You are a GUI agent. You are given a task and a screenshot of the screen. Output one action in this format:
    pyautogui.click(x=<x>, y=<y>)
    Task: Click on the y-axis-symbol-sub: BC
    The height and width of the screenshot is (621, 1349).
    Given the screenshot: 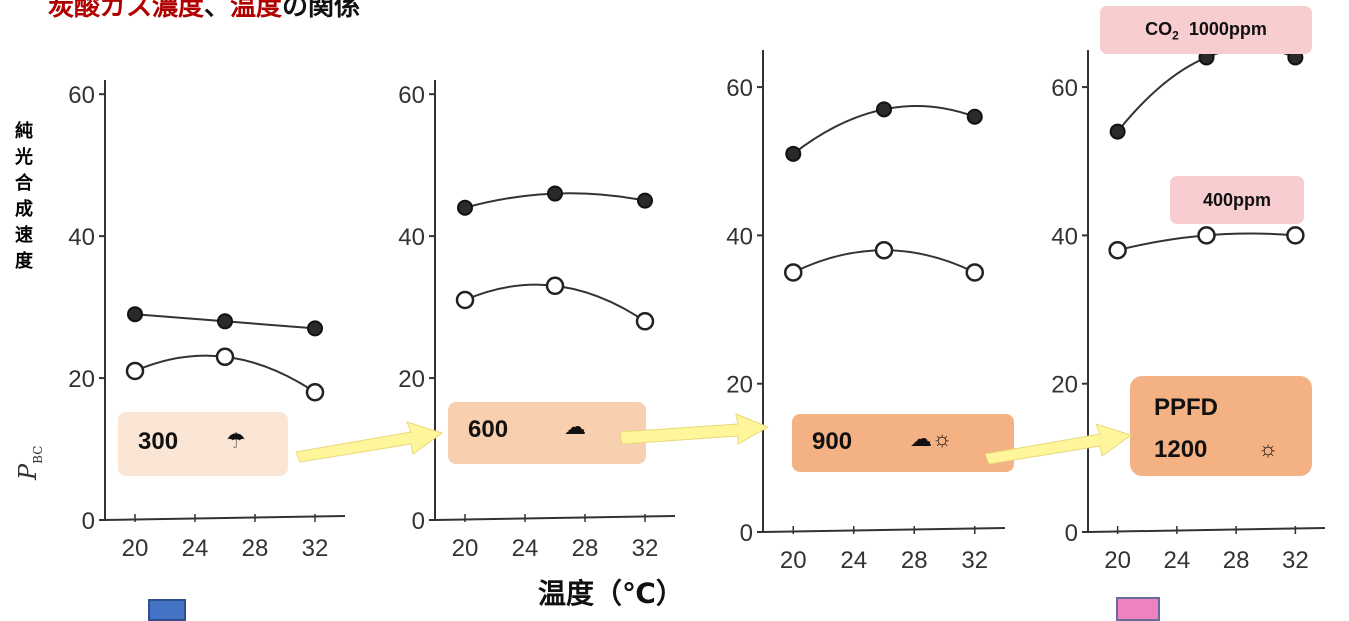 What is the action you would take?
    pyautogui.click(x=37, y=454)
    